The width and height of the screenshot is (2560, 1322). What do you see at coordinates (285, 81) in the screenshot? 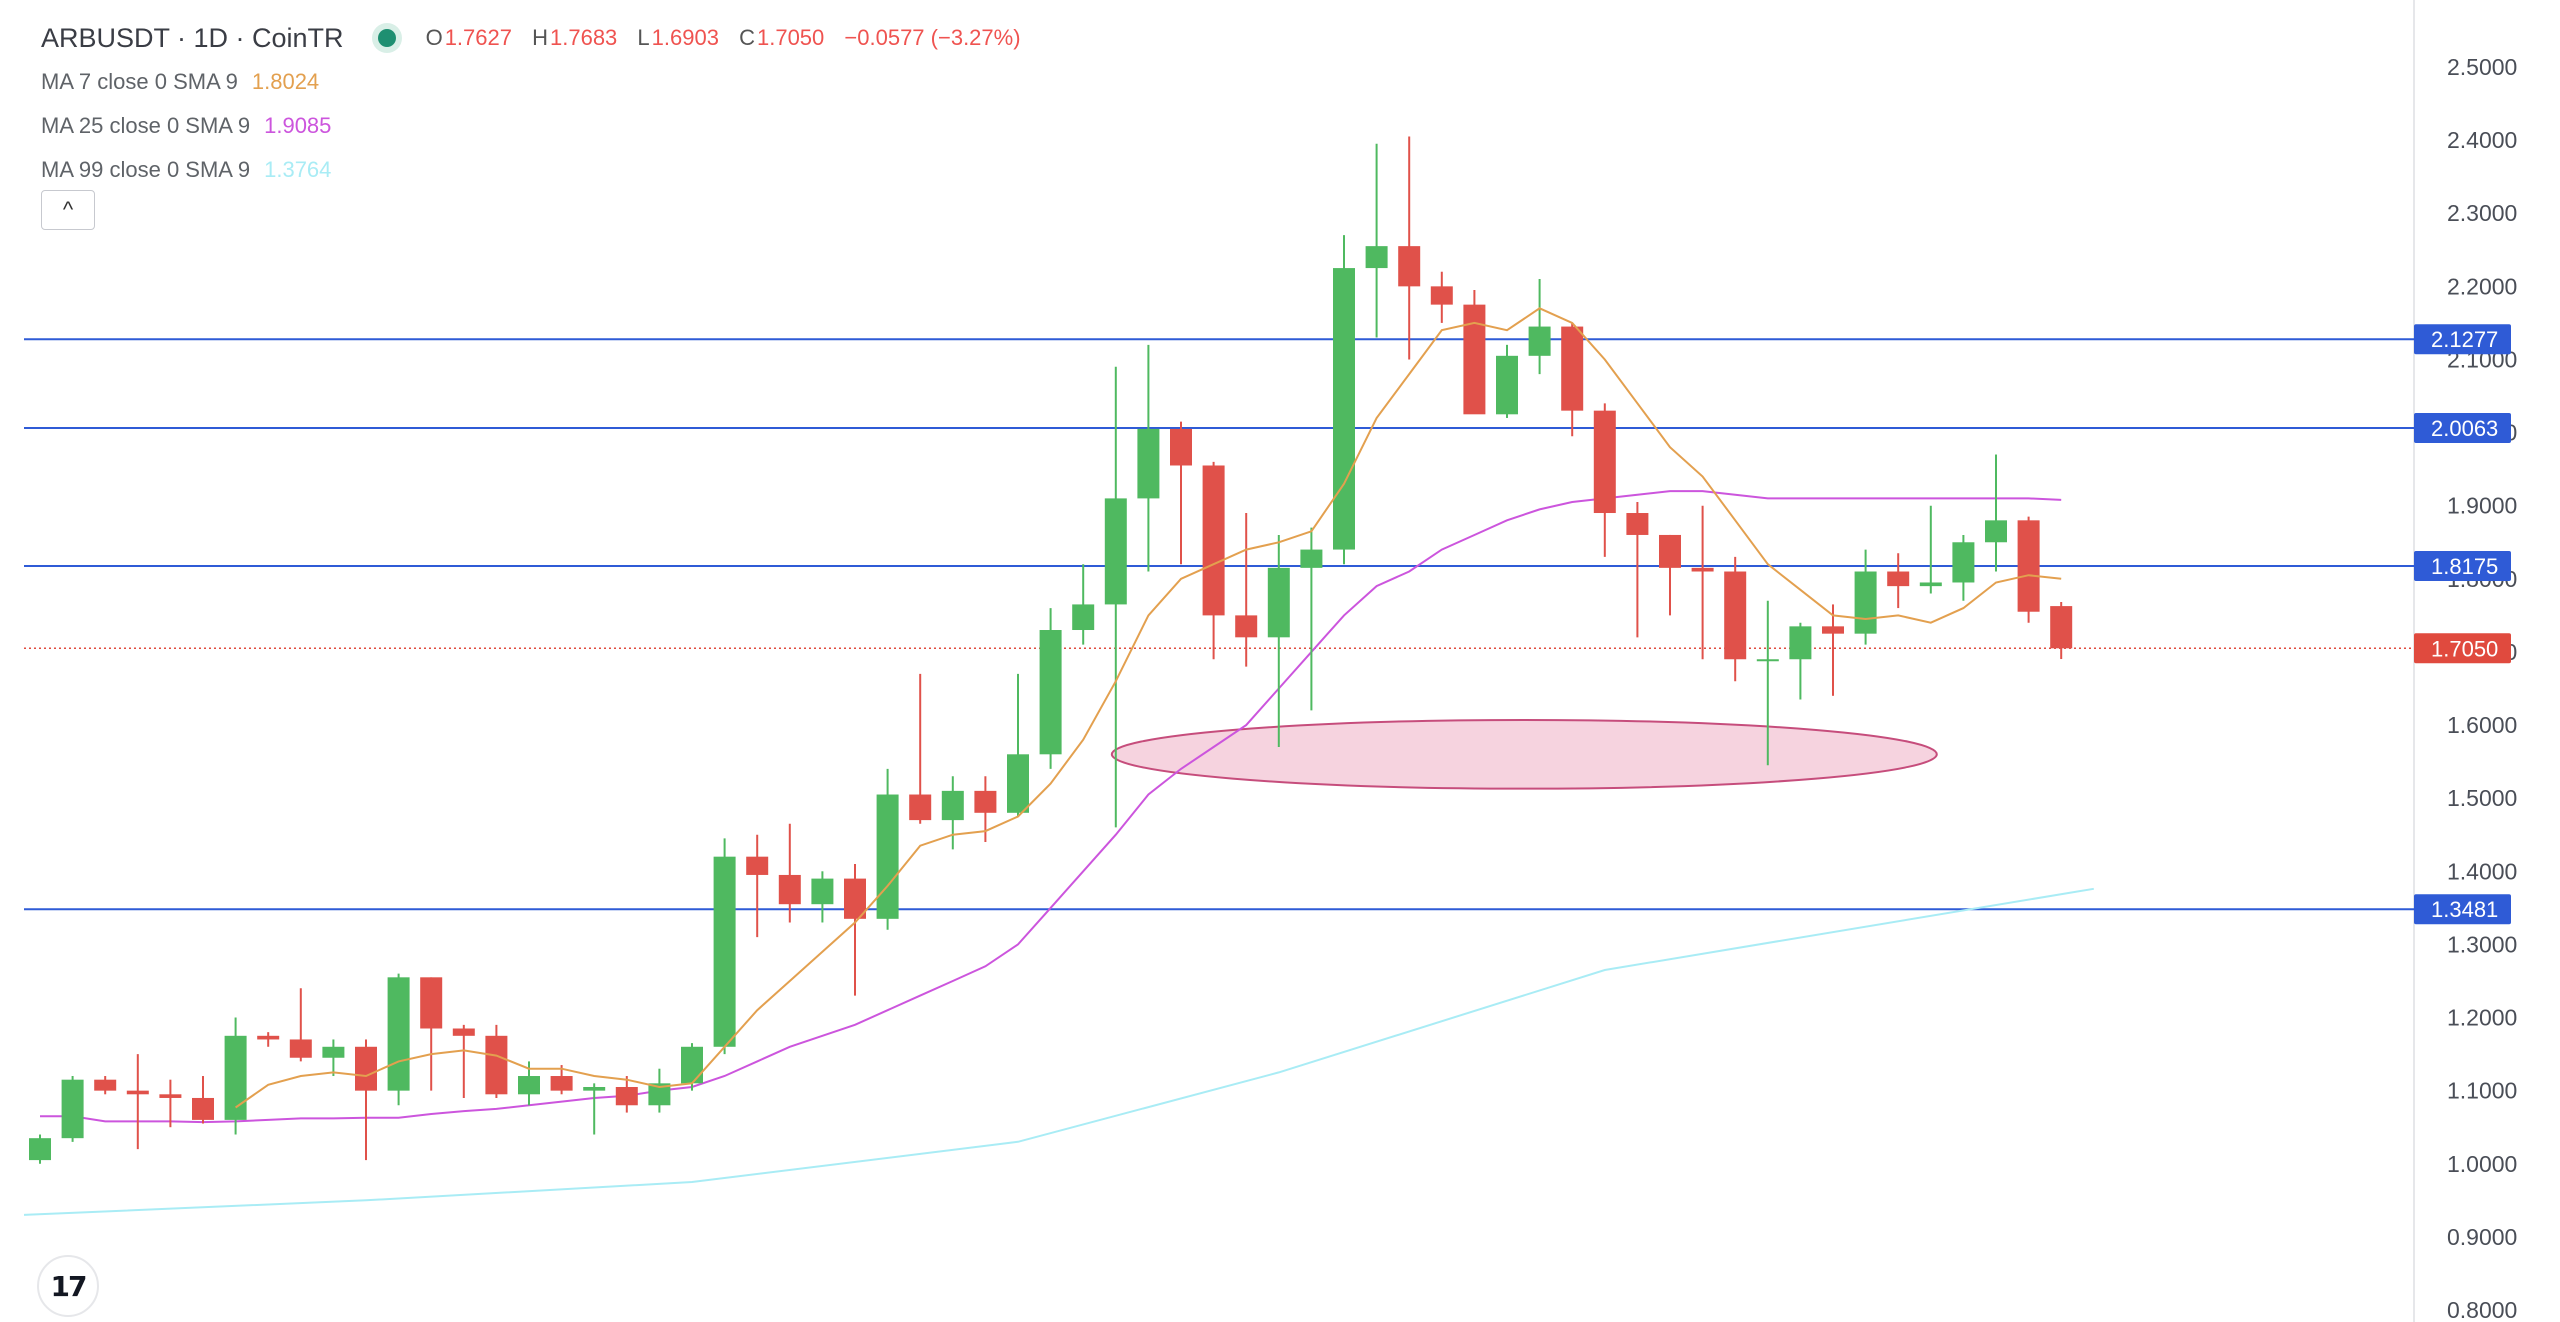
I see `indicator-value: 1.8024` at bounding box center [285, 81].